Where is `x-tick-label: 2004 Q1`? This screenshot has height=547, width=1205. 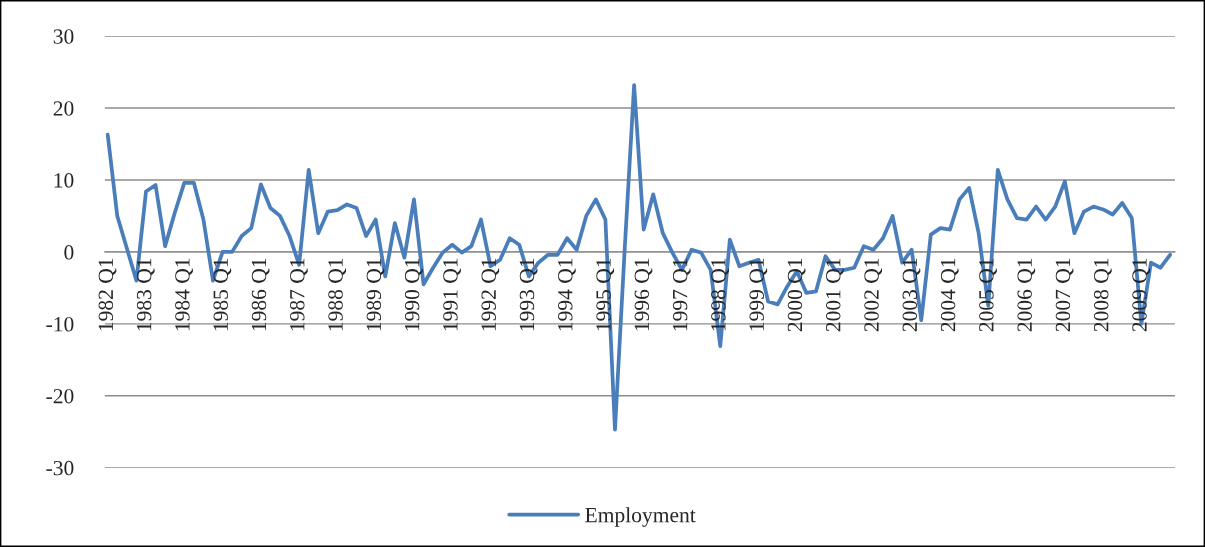 x-tick-label: 2004 Q1 is located at coordinates (949, 295).